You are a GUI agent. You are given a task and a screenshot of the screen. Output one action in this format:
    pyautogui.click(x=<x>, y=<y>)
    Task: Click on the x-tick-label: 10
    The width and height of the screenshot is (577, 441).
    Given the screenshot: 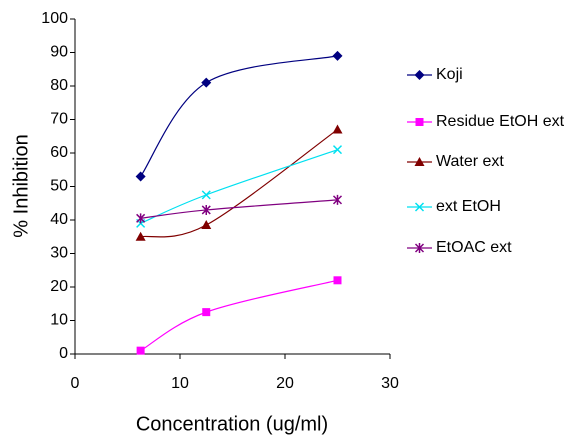 What is the action you would take?
    pyautogui.click(x=180, y=383)
    